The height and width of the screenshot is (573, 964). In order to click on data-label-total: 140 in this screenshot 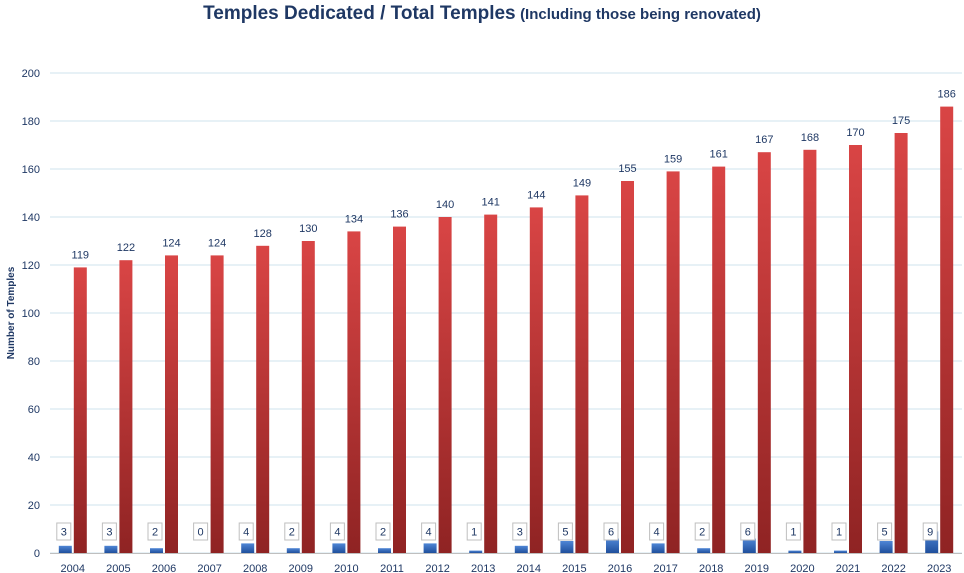, I will do `click(445, 205)`.